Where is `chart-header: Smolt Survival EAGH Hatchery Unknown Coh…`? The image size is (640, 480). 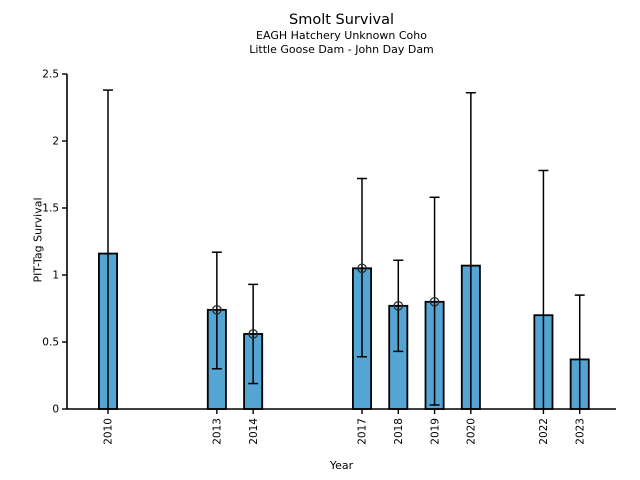
chart-header: Smolt Survival EAGH Hatchery Unknown Coh… is located at coordinates (341, 34).